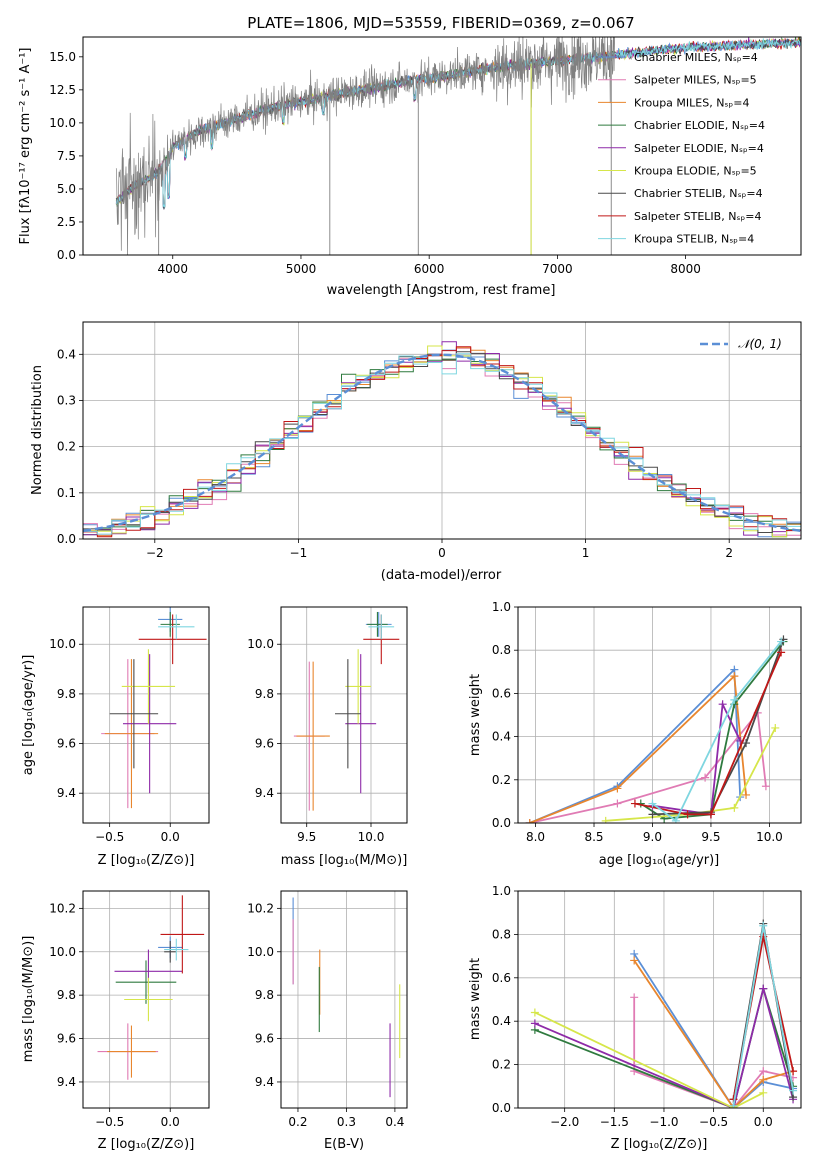 This screenshot has width=819, height=1170. What do you see at coordinates (564, 1122) in the screenshot?
I see `x-tick-label: −2.0` at bounding box center [564, 1122].